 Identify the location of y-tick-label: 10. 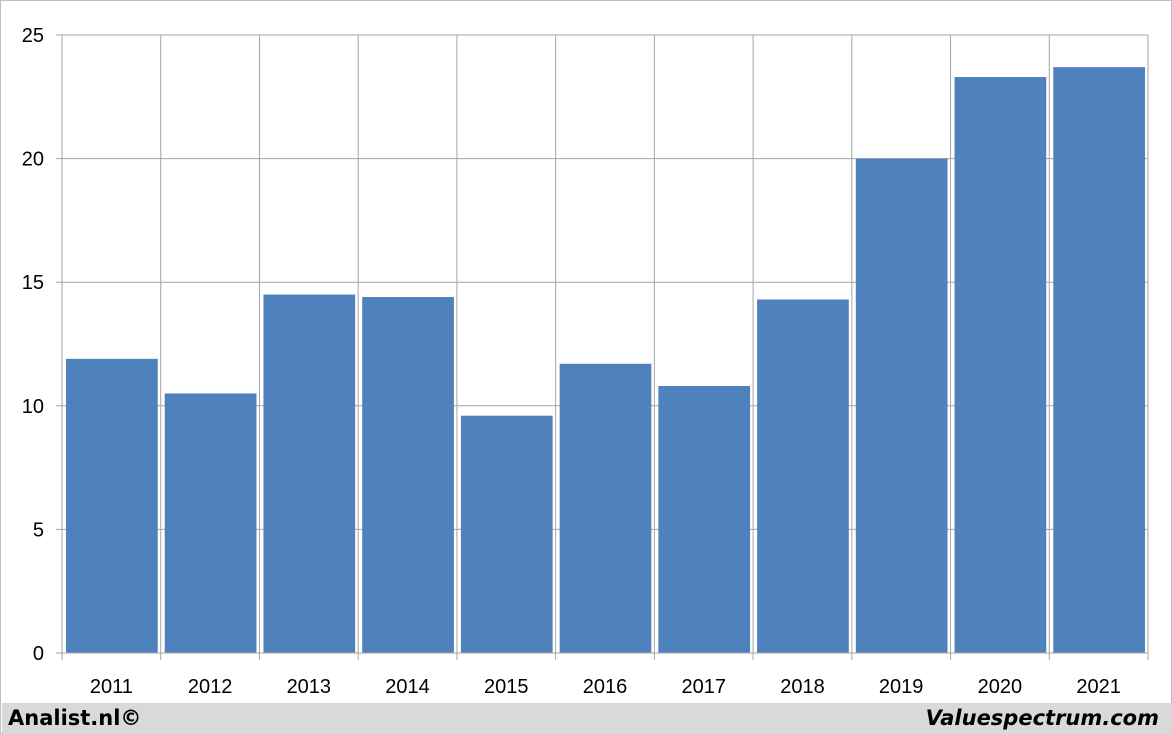
(33, 407).